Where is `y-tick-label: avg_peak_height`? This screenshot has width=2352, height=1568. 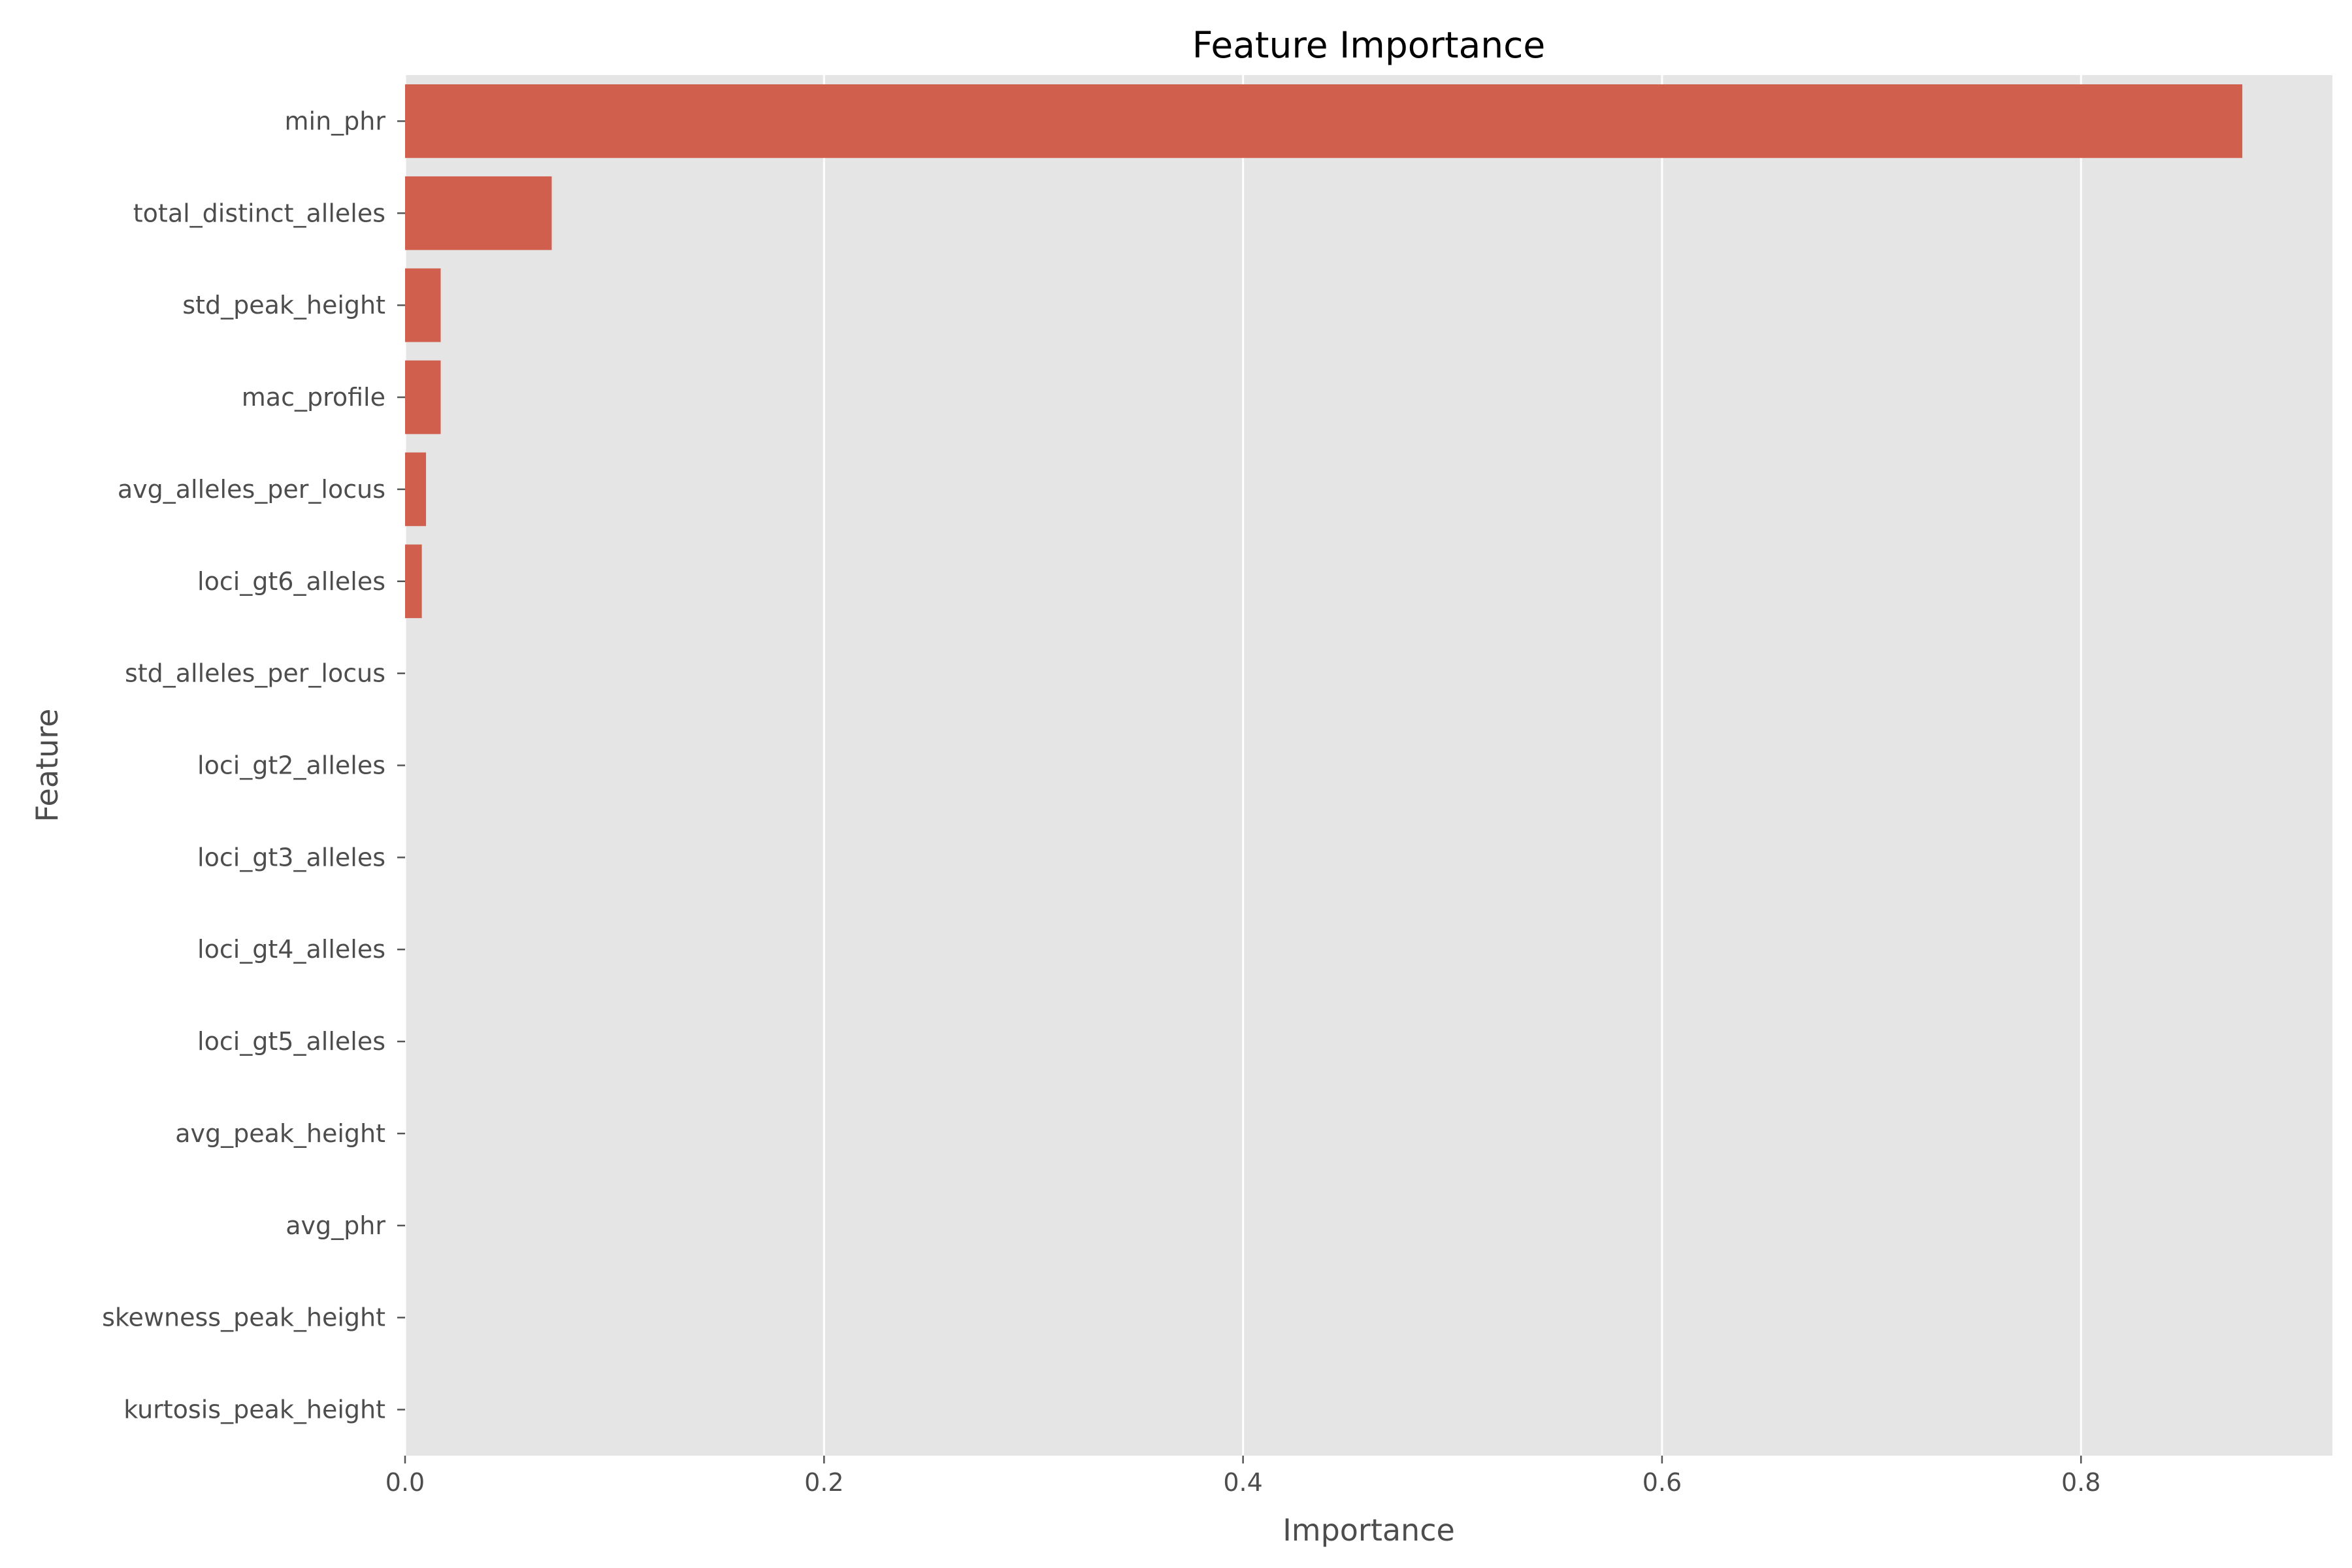
y-tick-label: avg_peak_height is located at coordinates (280, 1133).